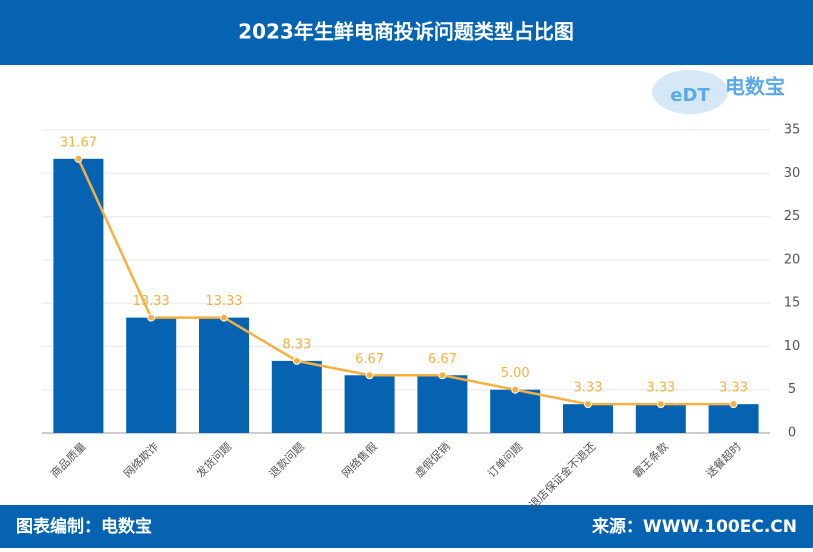 Image resolution: width=813 pixels, height=552 pixels. I want to click on x-tick-label: 退款问题, so click(286, 459).